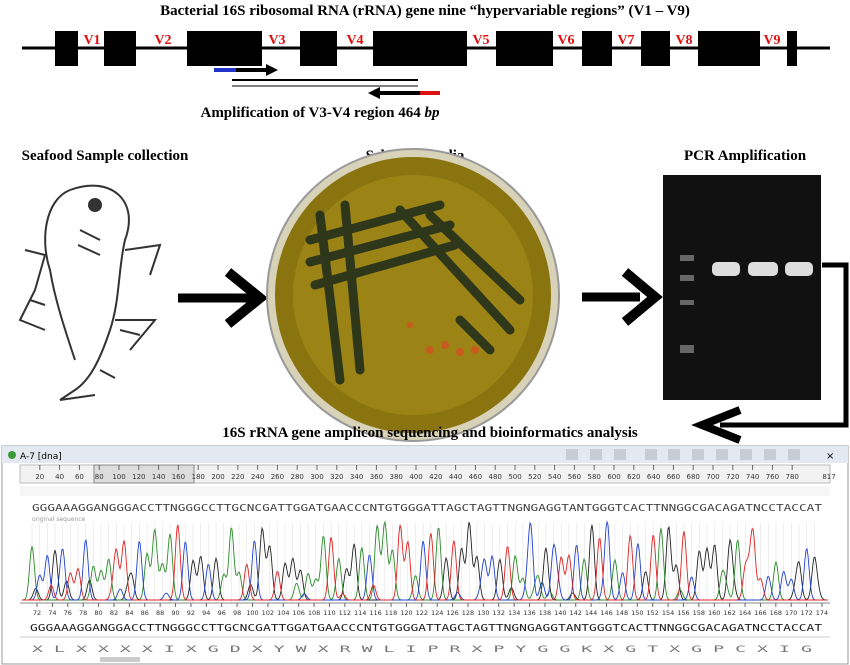  I want to click on position-label: 80, so click(98, 613).